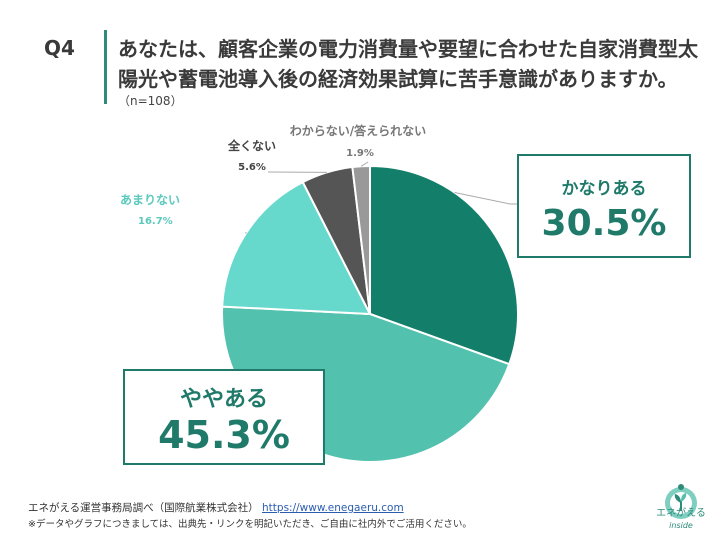 Image resolution: width=720 pixels, height=540 pixels. I want to click on source-link: https://www.enegaeru.com, so click(333, 508).